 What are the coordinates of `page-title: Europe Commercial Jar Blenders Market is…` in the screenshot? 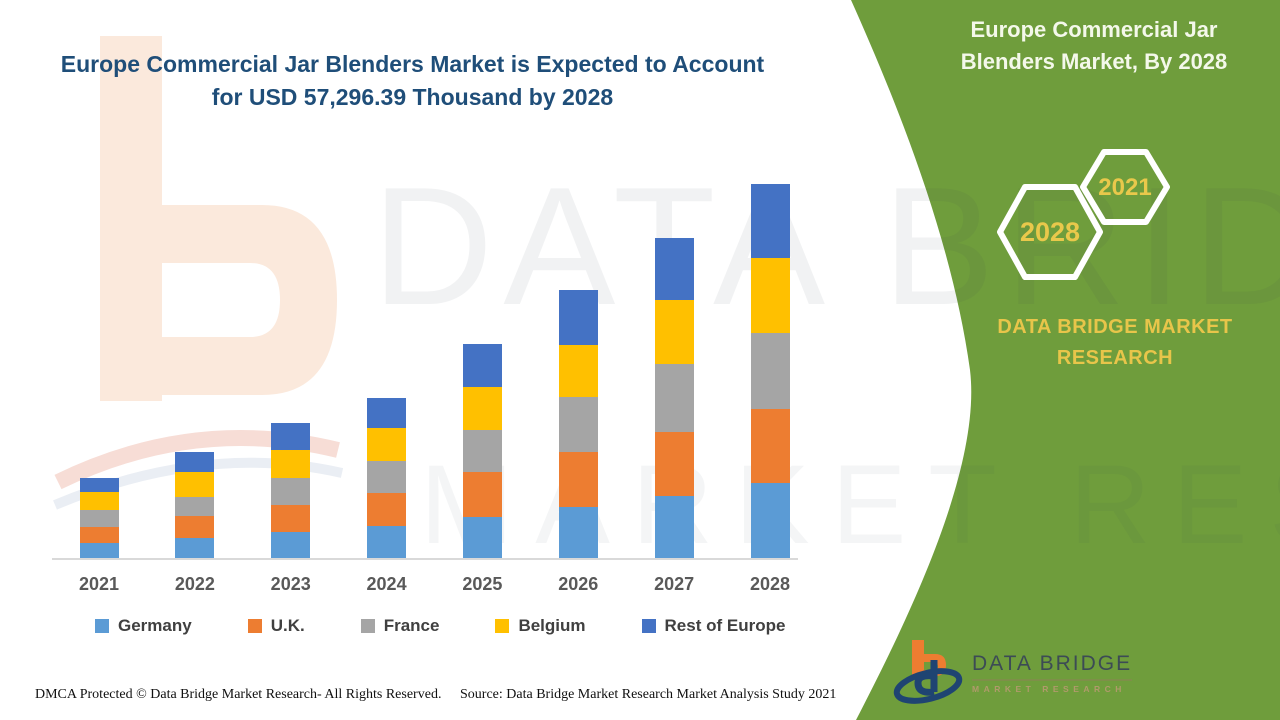 It's located at (412, 80).